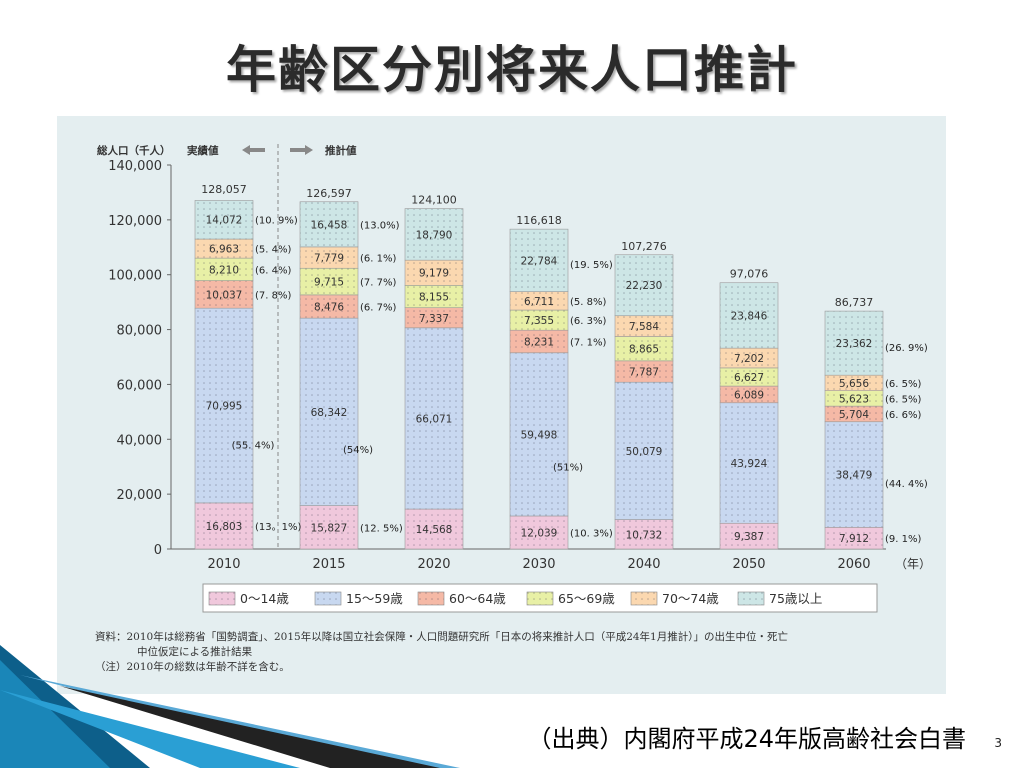 This screenshot has width=1024, height=768. Describe the element at coordinates (378, 283) in the screenshot. I see `percent-annotation: (7. 7%)` at that location.